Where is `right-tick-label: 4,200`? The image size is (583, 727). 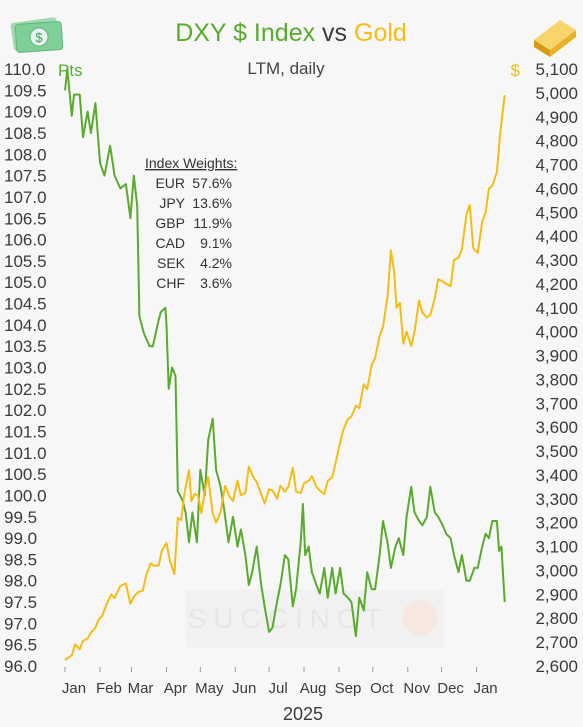 right-tick-label: 4,200 is located at coordinates (556, 284).